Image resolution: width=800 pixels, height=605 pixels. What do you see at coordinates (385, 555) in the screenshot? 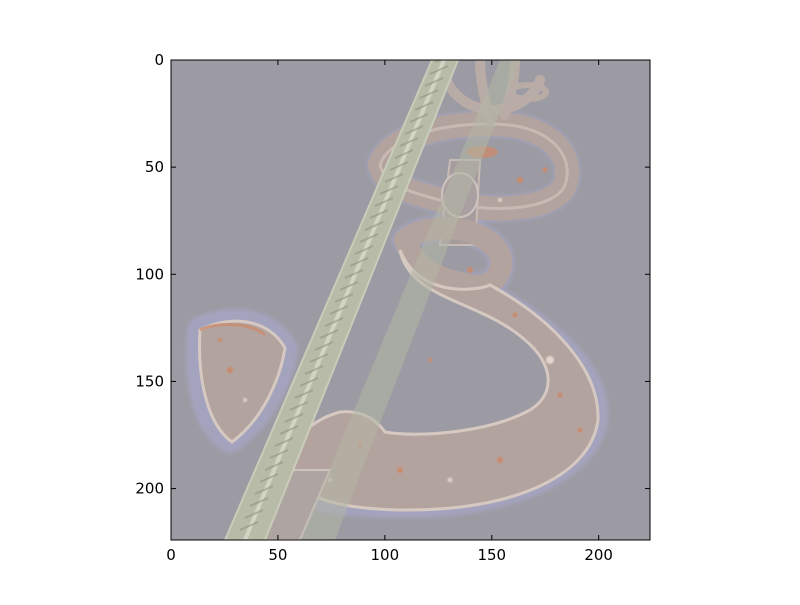
I see `x-tick-label: 100` at bounding box center [385, 555].